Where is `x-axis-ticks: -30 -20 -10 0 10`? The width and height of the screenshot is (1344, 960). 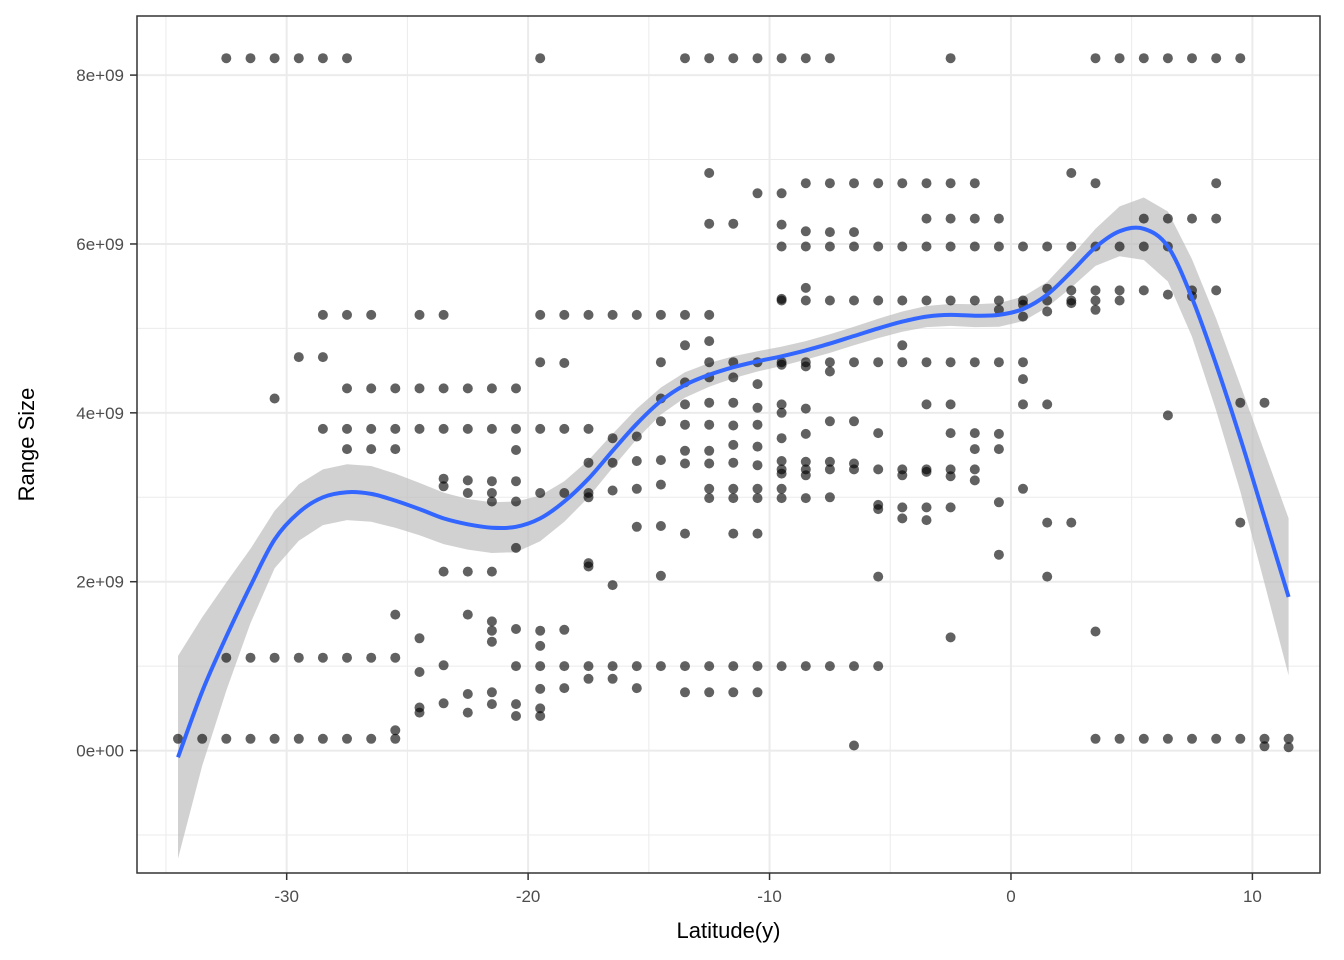
x-axis-ticks: -30 -20 -10 0 10 is located at coordinates (768, 889).